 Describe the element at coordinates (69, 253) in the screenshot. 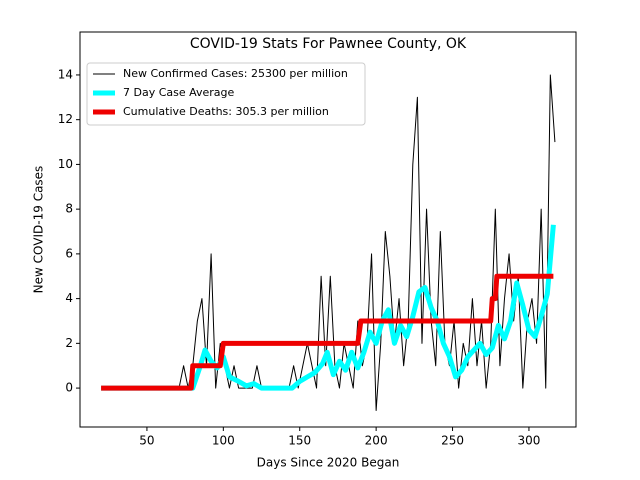

I see `y-tick-label: 6` at that location.